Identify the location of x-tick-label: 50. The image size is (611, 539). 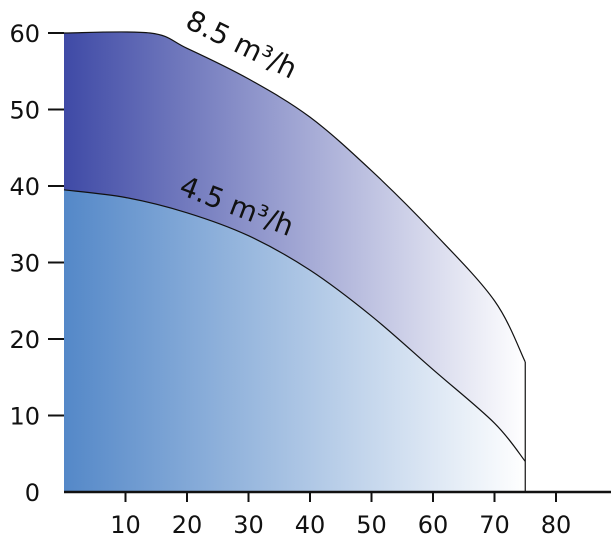
(371, 525).